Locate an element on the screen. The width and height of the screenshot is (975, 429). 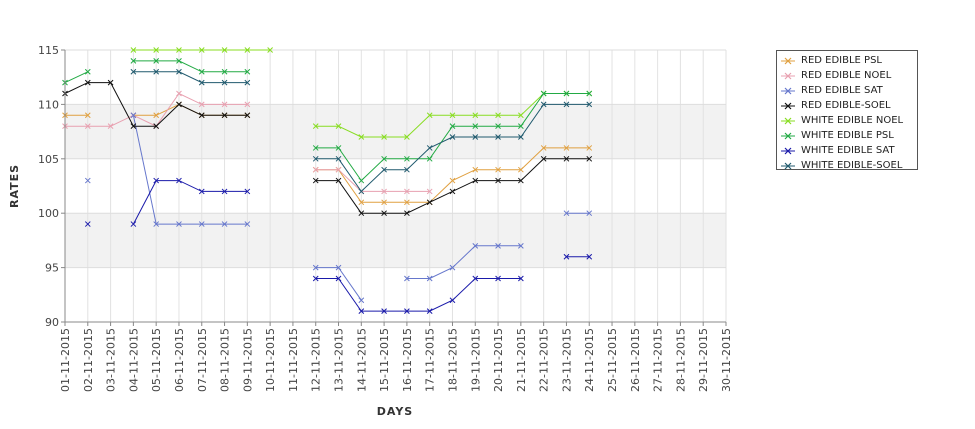
x-tick-label: 01-11-2015 is located at coordinates (65, 360).